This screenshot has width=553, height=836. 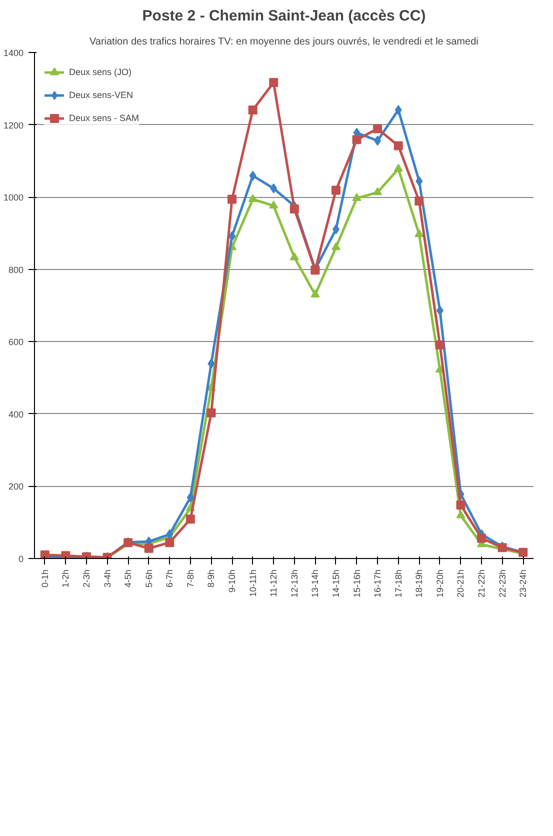 I want to click on x-tick-label: 1-2h, so click(x=65, y=578).